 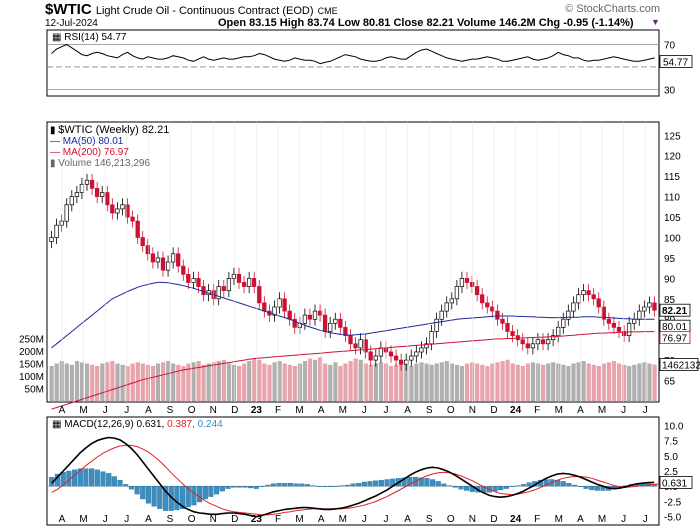 What do you see at coordinates (670, 300) in the screenshot?
I see `price-tick-label: 85` at bounding box center [670, 300].